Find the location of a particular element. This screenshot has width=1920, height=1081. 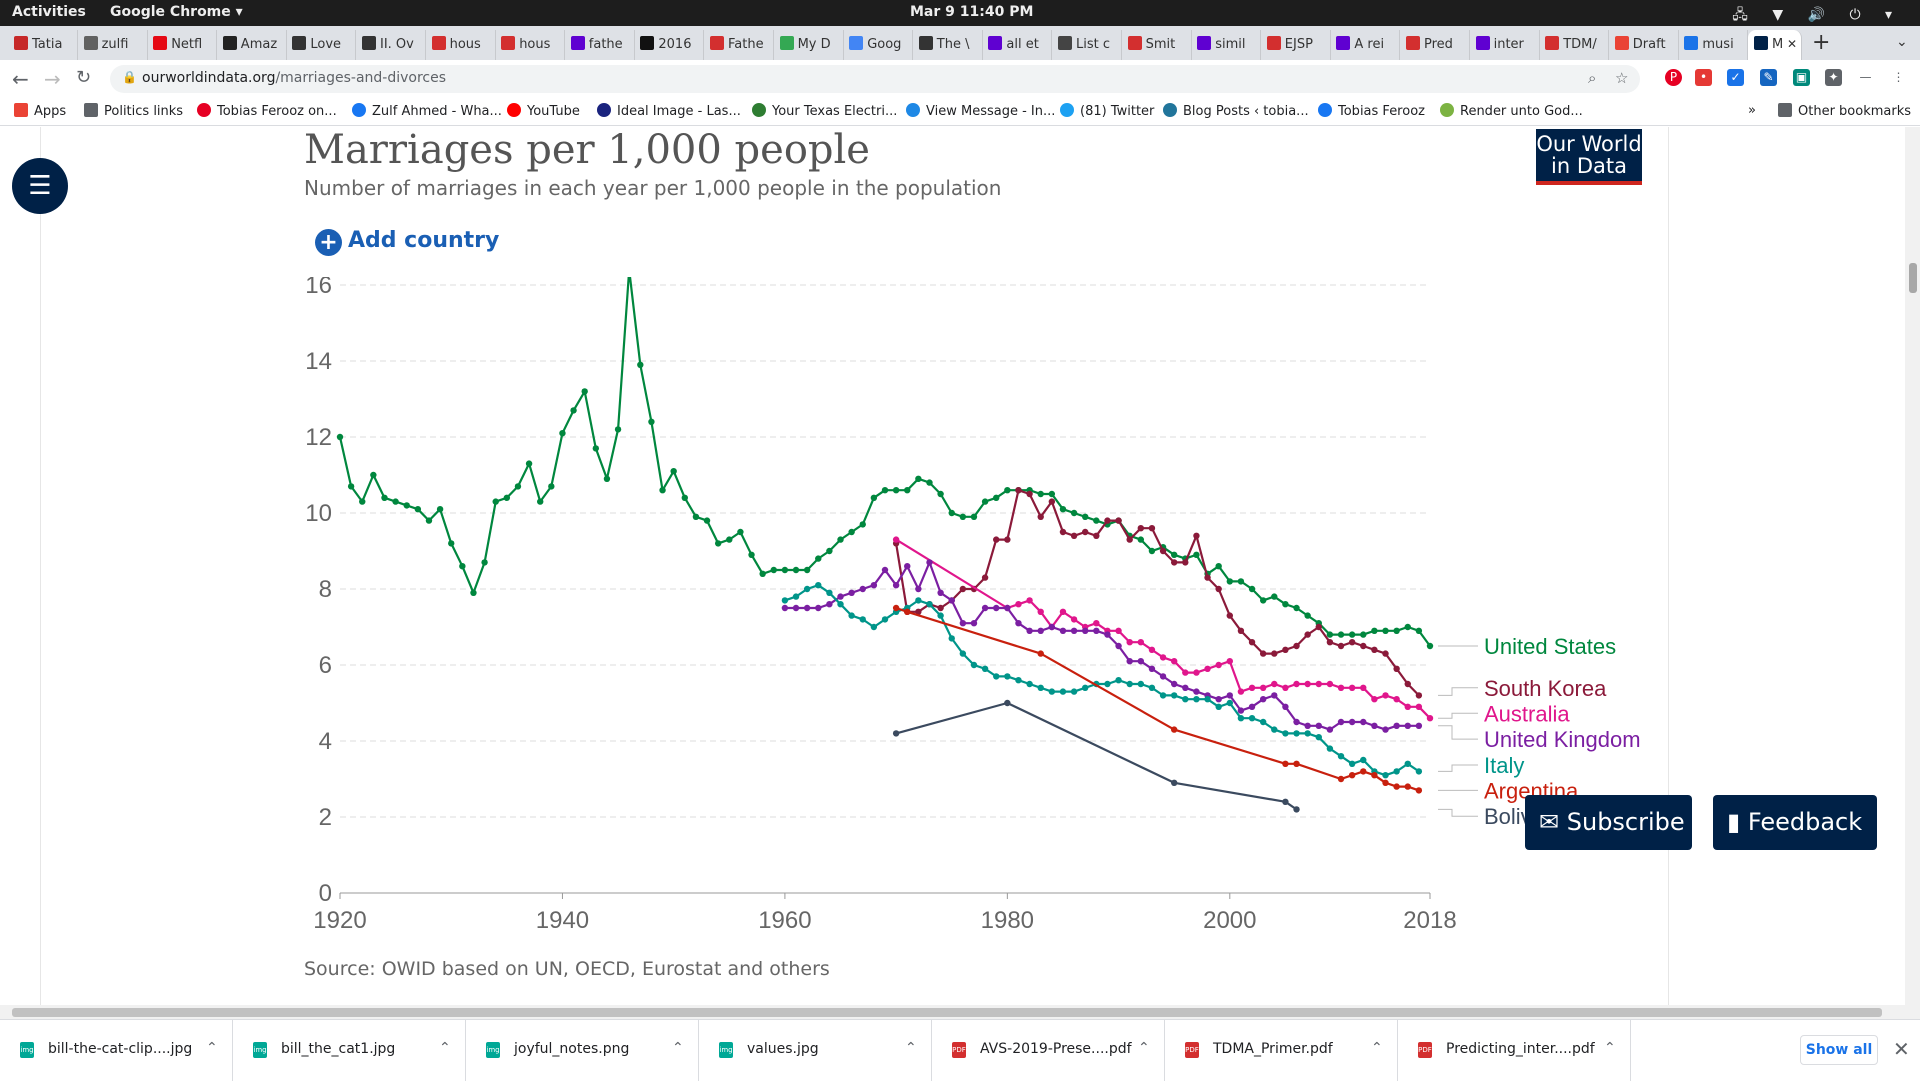

browser-tab: Pred is located at coordinates (1435, 45).